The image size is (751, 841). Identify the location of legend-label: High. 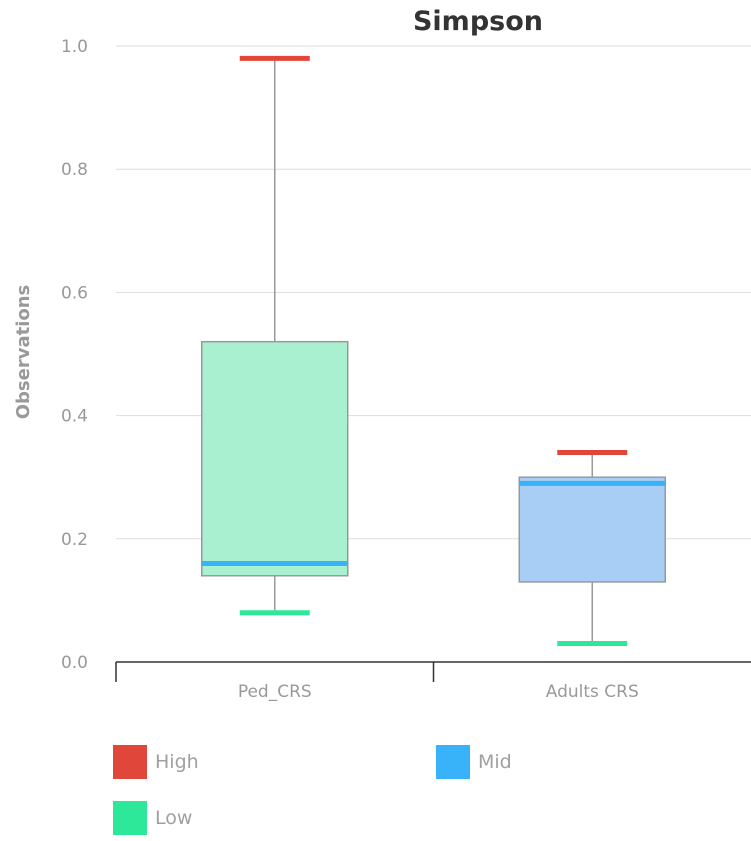
(177, 762).